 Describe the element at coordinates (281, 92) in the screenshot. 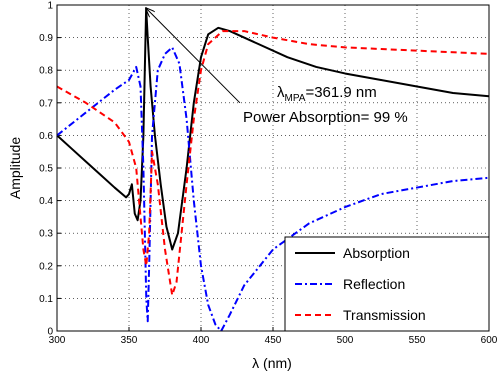

I see `annotation-symbol: λ` at that location.